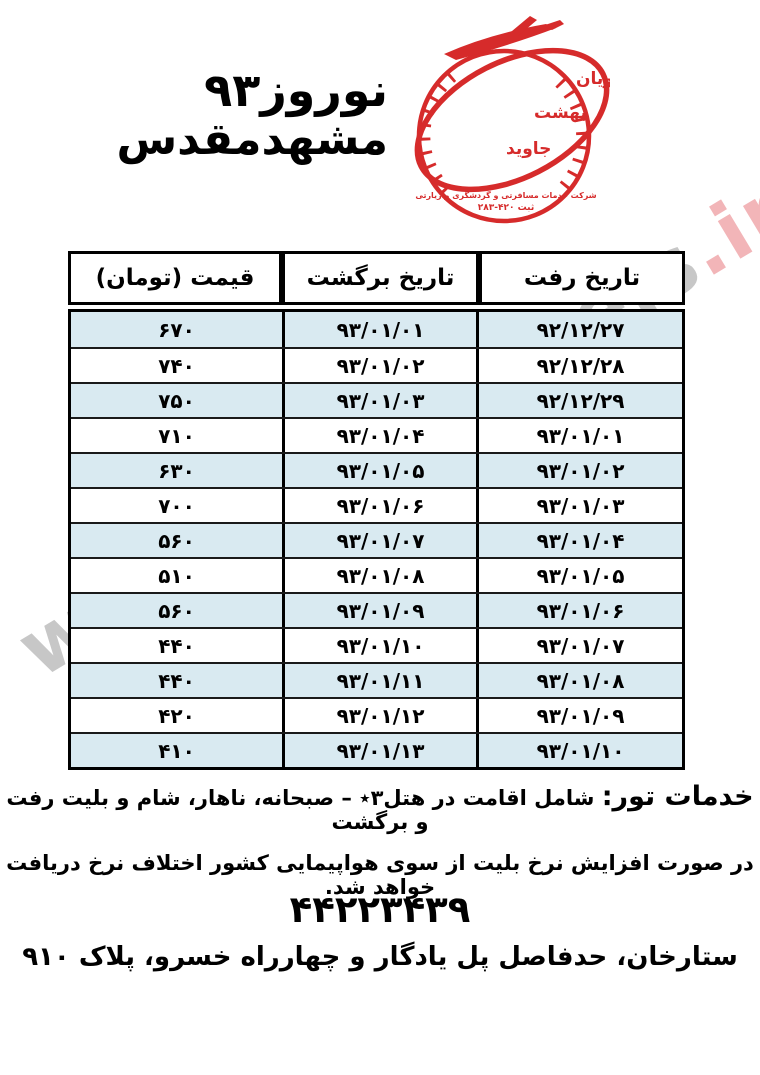 The image size is (760, 1075). What do you see at coordinates (176, 435) in the screenshot?
I see `price-cell: ۷۱۰` at bounding box center [176, 435].